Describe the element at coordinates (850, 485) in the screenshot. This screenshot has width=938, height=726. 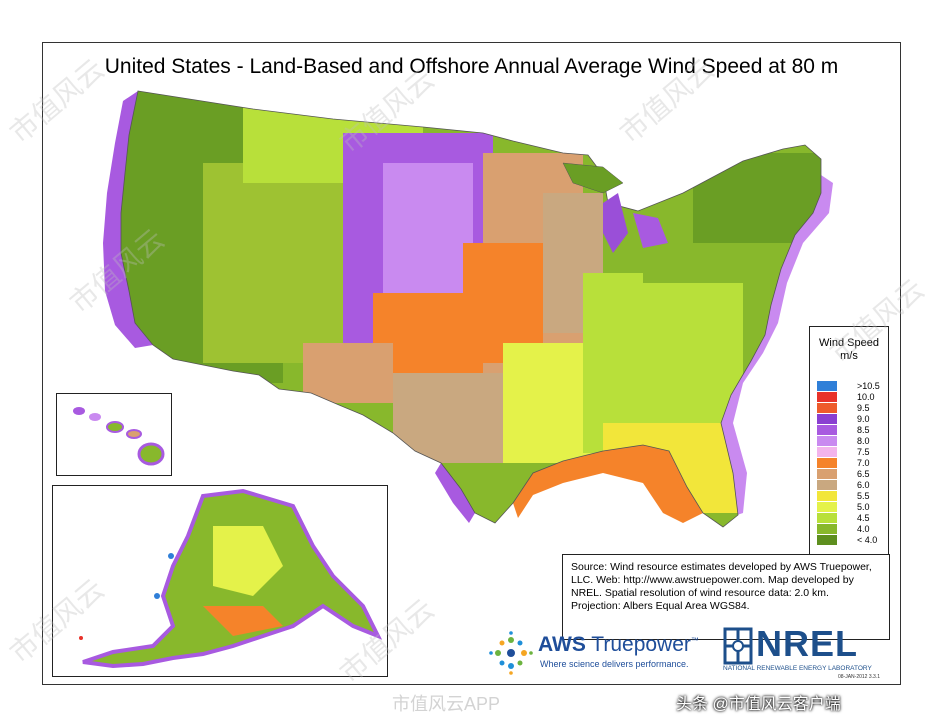
I see `legend-row: 6.0` at that location.